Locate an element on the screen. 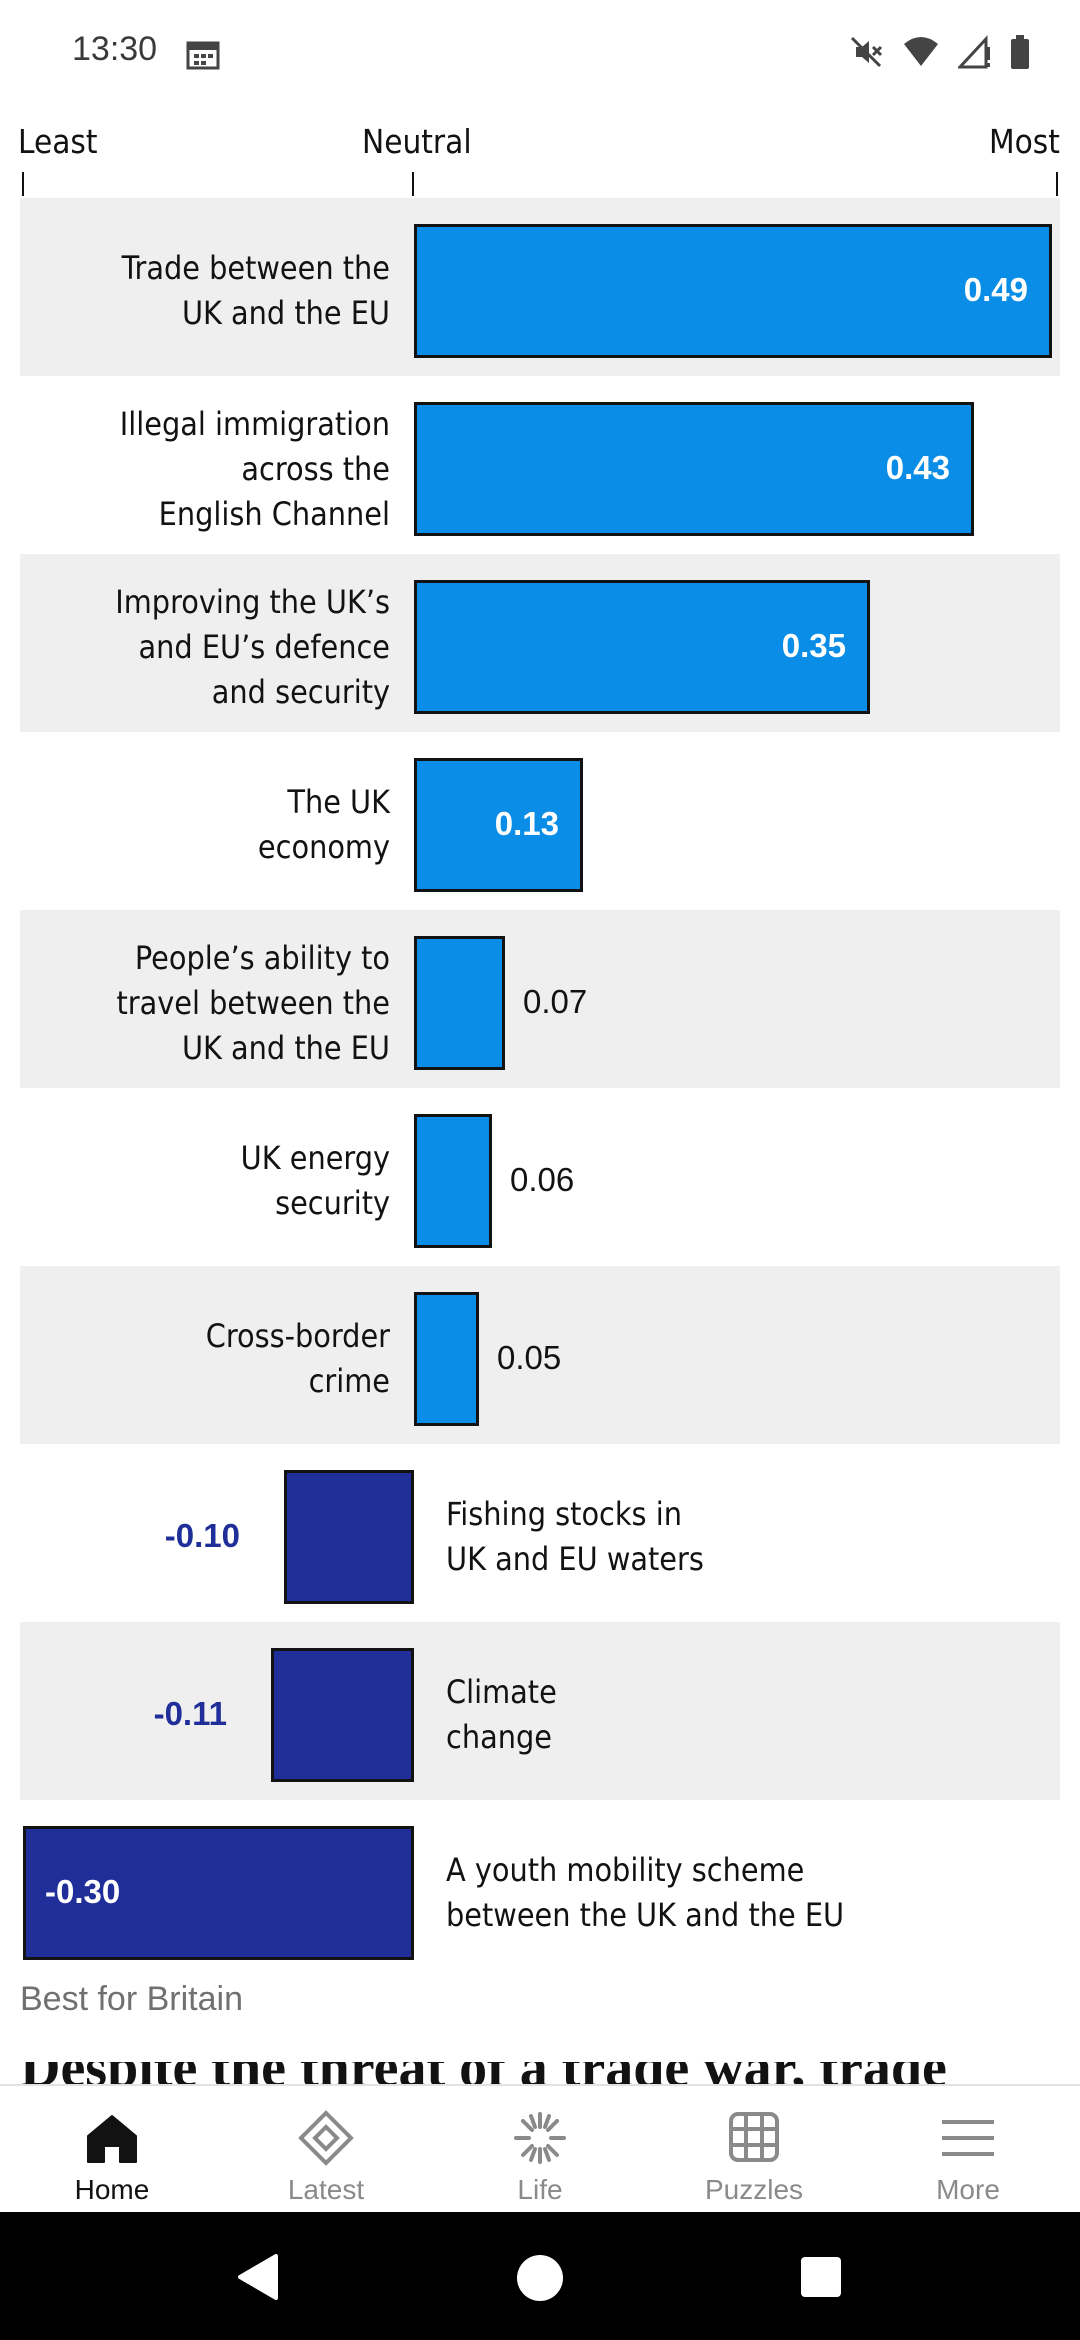 The width and height of the screenshot is (1080, 2340). nav-puzzles-label: Puzzles is located at coordinates (754, 2189).